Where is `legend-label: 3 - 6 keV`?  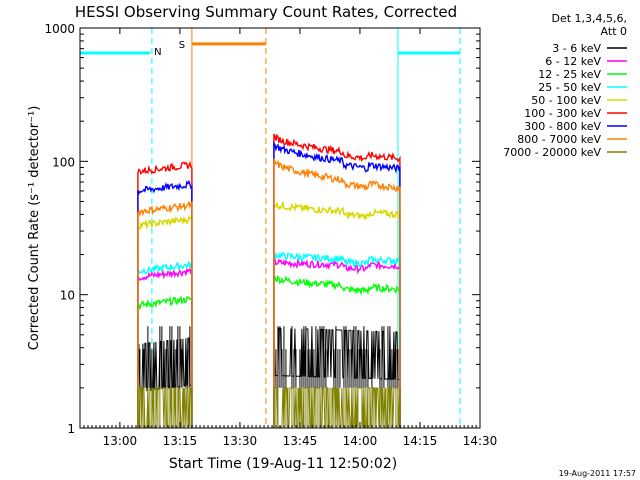
legend-label: 3 - 6 keV is located at coordinates (576, 48).